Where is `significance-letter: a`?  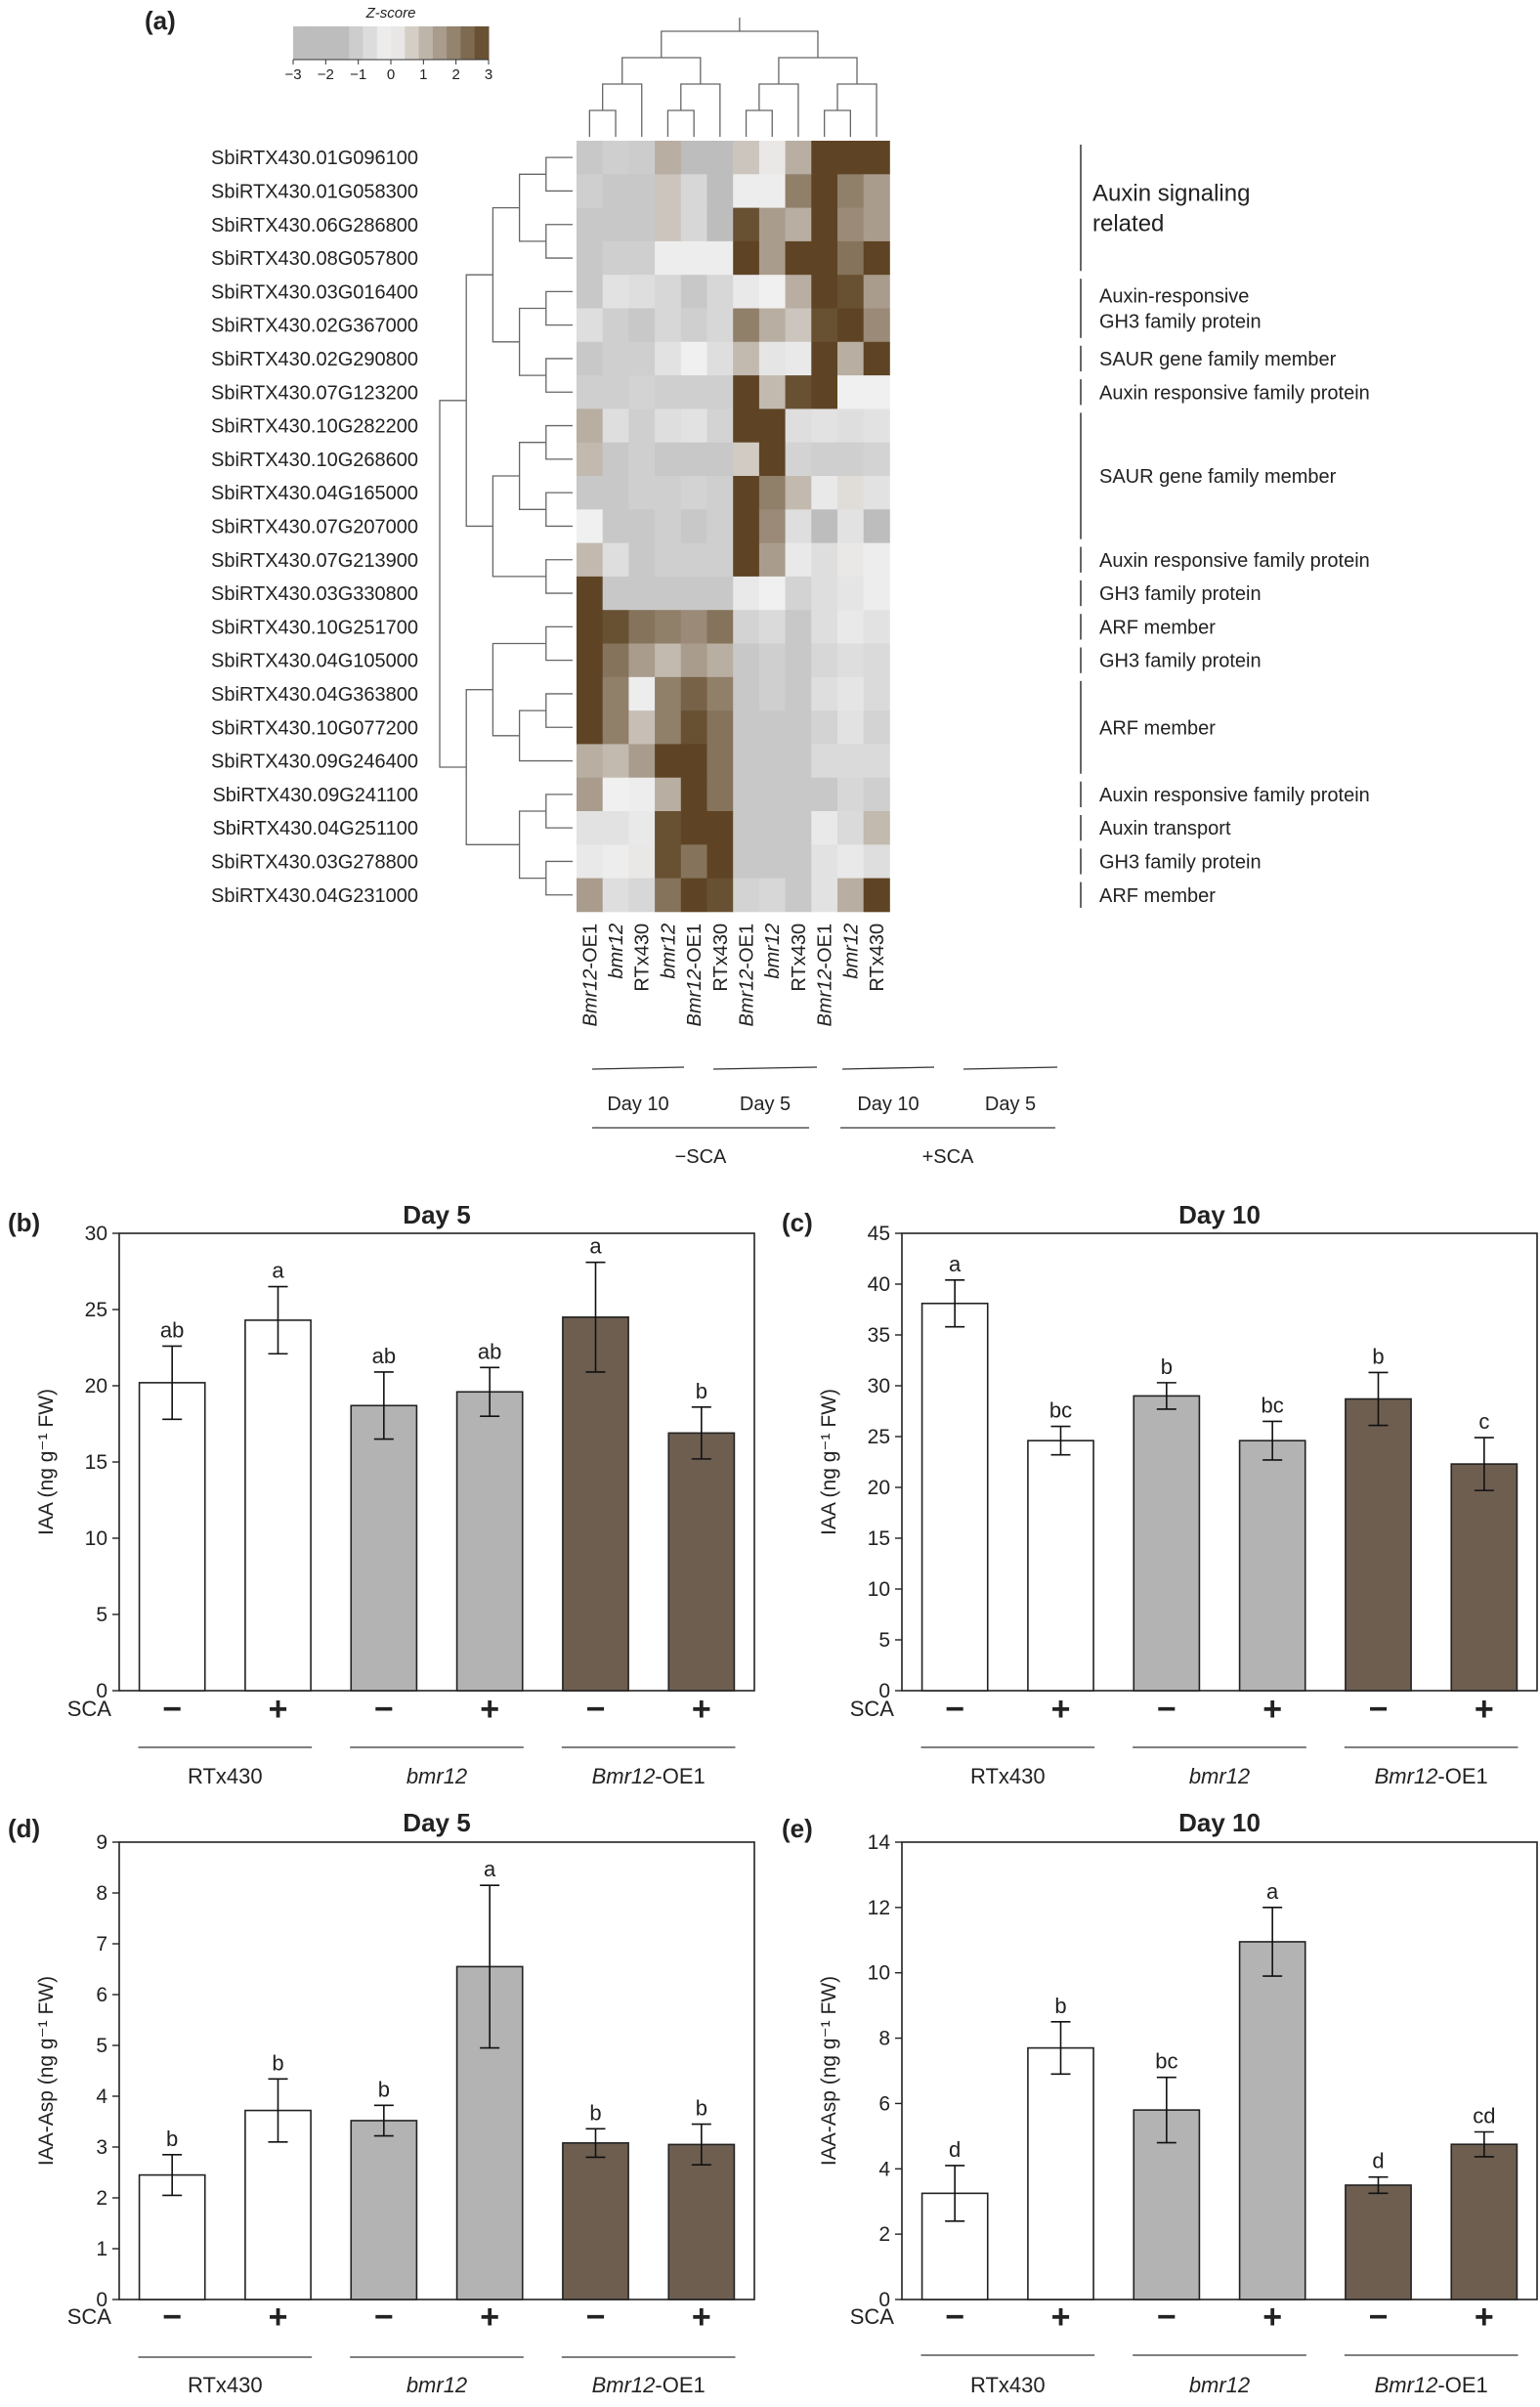
significance-letter: a is located at coordinates (1272, 1891).